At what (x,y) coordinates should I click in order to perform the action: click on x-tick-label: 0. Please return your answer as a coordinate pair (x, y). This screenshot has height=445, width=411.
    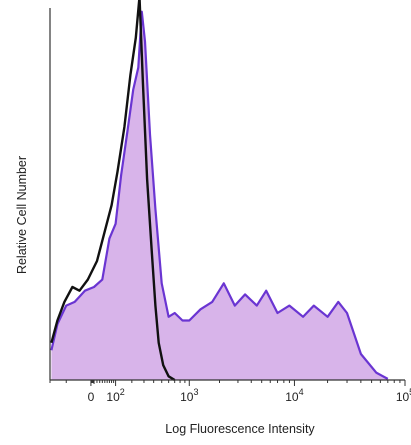
    Looking at the image, I should click on (91, 397).